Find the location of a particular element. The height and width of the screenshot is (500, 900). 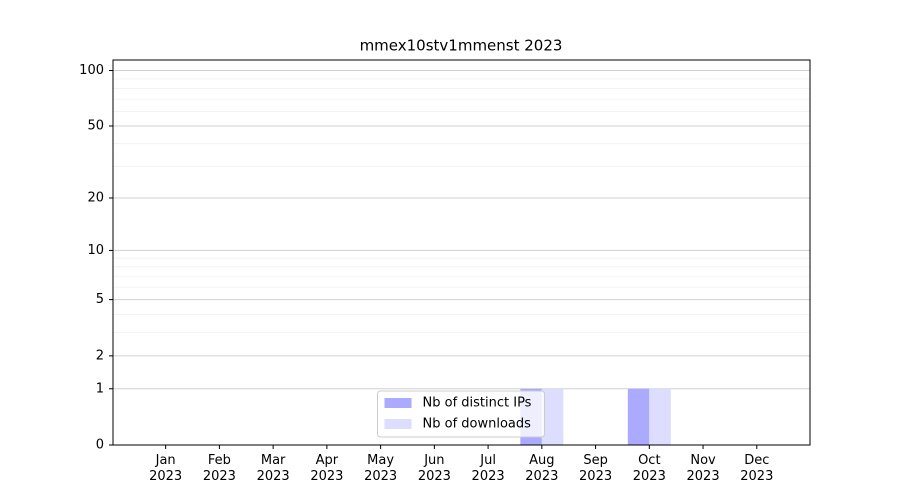

x-tick-label: Mar 2023 is located at coordinates (273, 468).